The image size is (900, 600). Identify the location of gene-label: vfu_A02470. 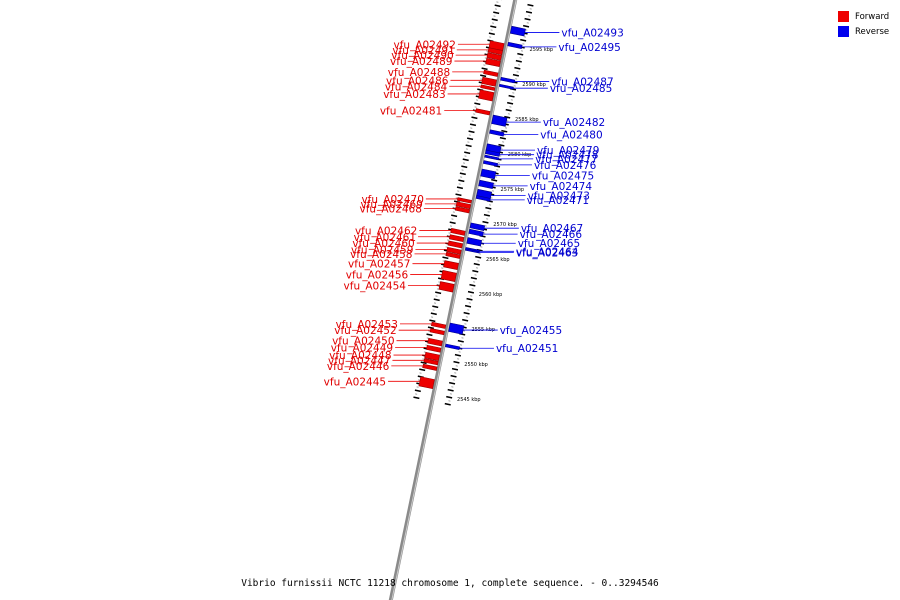
(392, 200).